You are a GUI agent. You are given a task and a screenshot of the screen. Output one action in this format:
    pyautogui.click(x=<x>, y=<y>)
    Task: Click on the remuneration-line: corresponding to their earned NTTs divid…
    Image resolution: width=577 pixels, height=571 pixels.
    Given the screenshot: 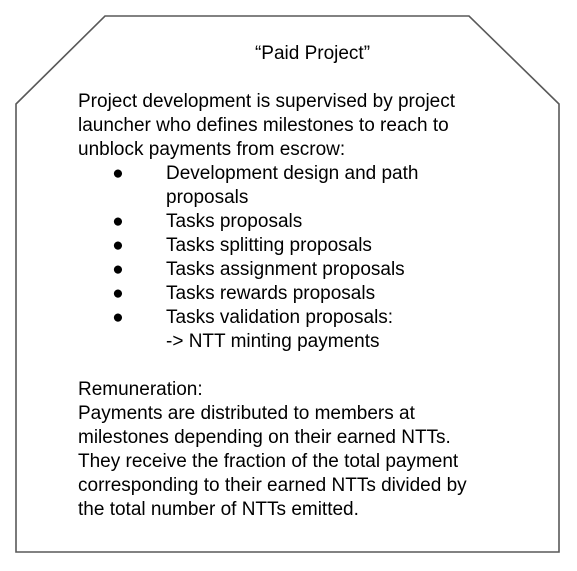 What is the action you would take?
    pyautogui.click(x=272, y=485)
    